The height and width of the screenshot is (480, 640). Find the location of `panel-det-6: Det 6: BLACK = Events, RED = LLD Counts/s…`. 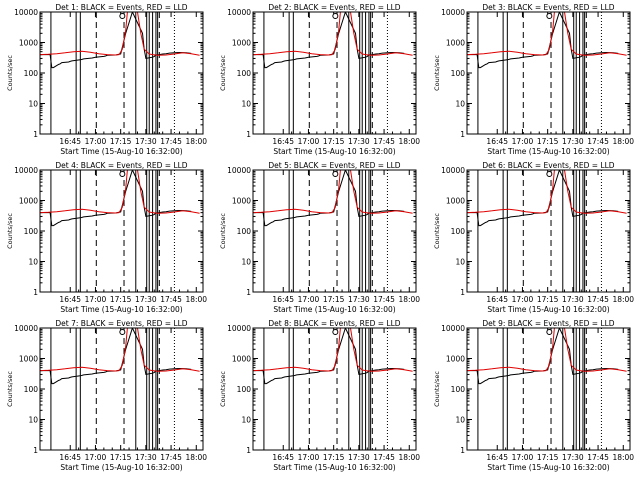

panel-det-6: Det 6: BLACK = Events, RED = LLD Counts/s… is located at coordinates (533, 237).